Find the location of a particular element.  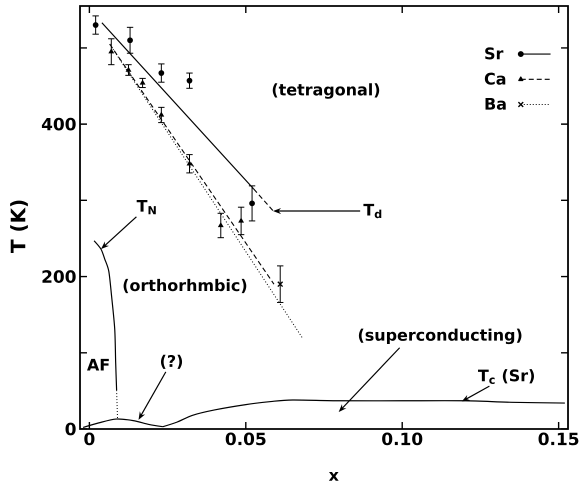

annotation: (?) is located at coordinates (171, 361).